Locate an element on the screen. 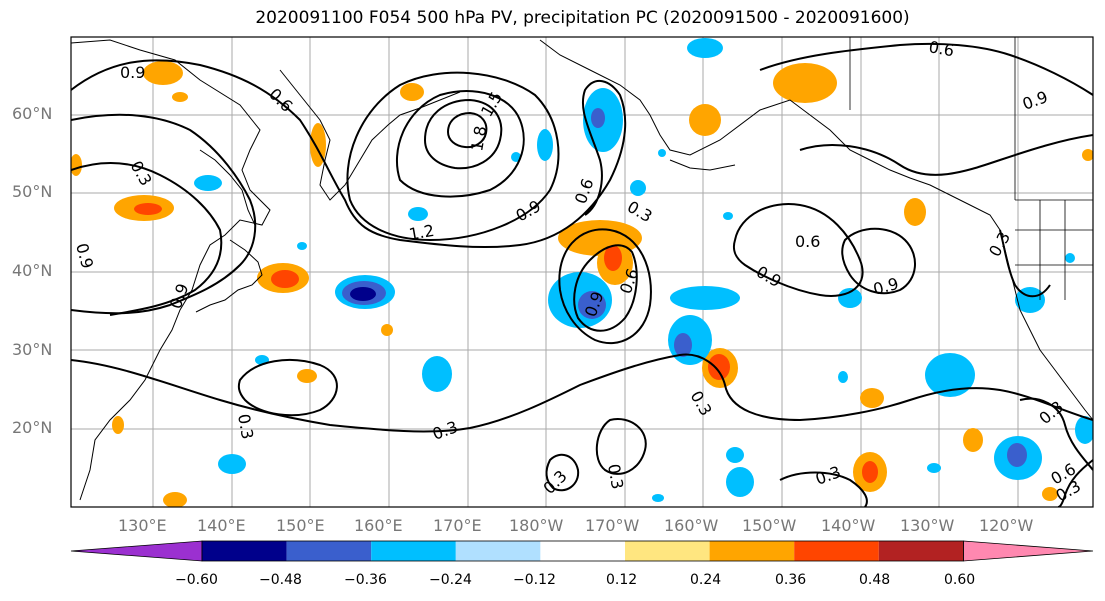 This screenshot has height=601, width=1105. lat-label: 50°N is located at coordinates (32, 191).